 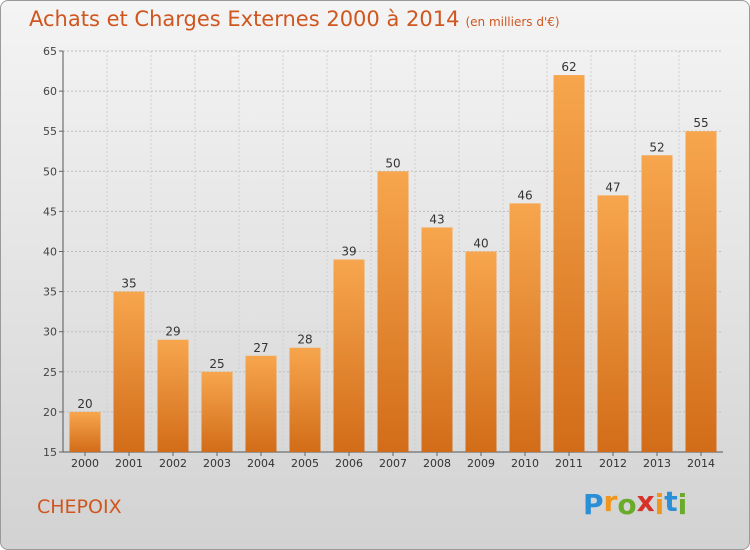 What do you see at coordinates (569, 263) in the screenshot?
I see `bar-2011` at bounding box center [569, 263].